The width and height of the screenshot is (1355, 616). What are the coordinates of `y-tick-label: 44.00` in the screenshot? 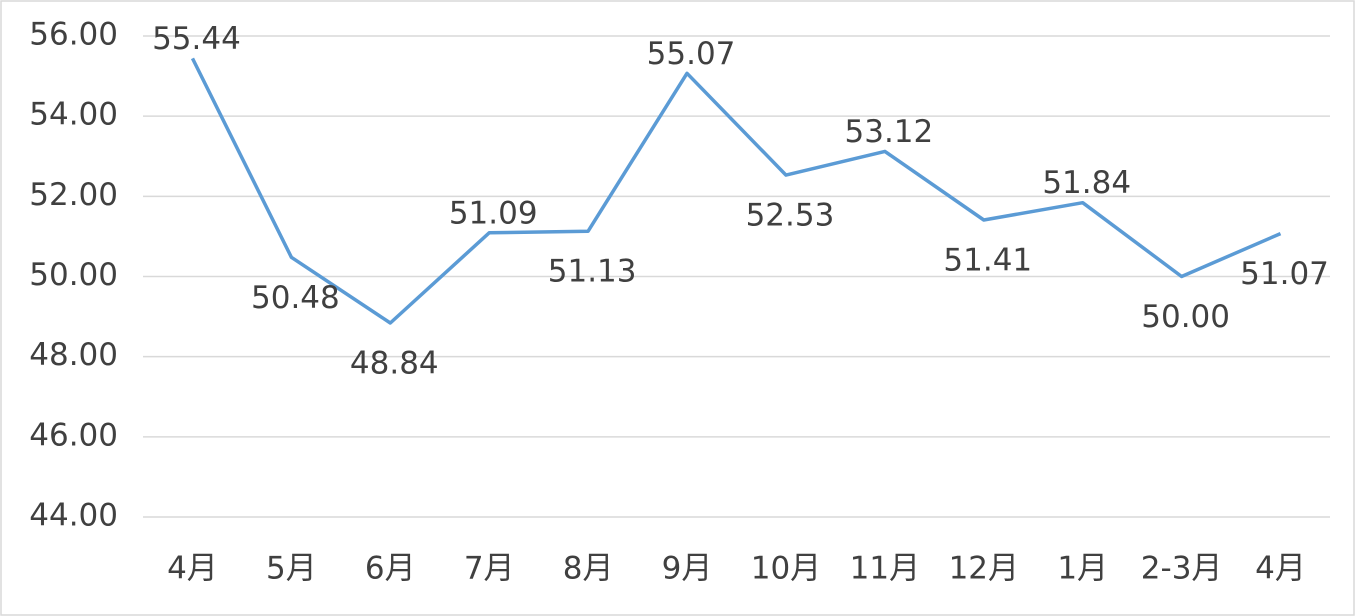 It's located at (73, 516).